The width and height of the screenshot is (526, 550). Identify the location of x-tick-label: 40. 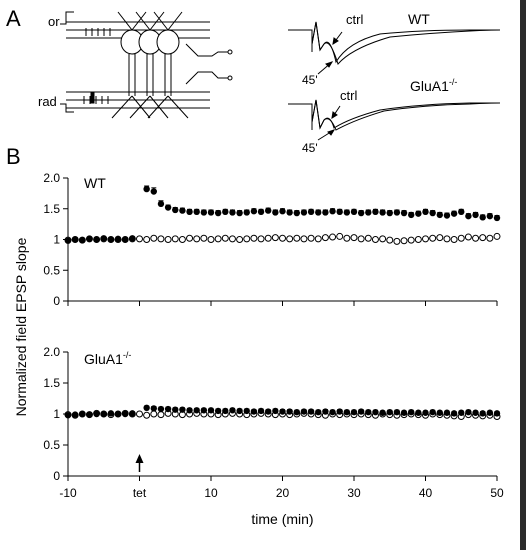
(426, 493).